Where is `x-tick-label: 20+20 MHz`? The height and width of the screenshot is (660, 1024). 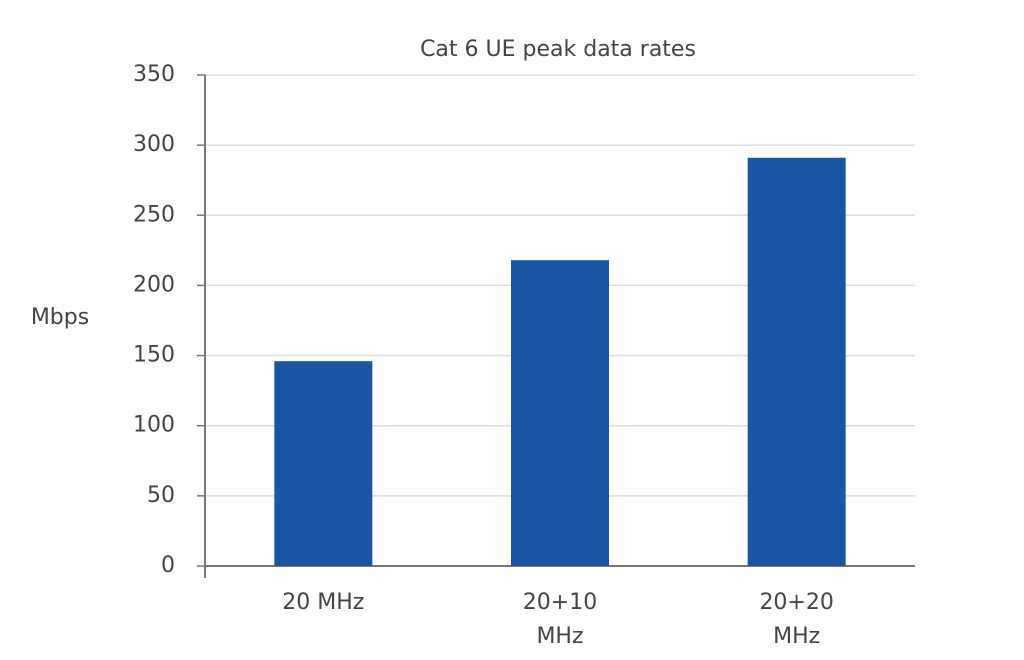
x-tick-label: 20+20 MHz is located at coordinates (796, 619).